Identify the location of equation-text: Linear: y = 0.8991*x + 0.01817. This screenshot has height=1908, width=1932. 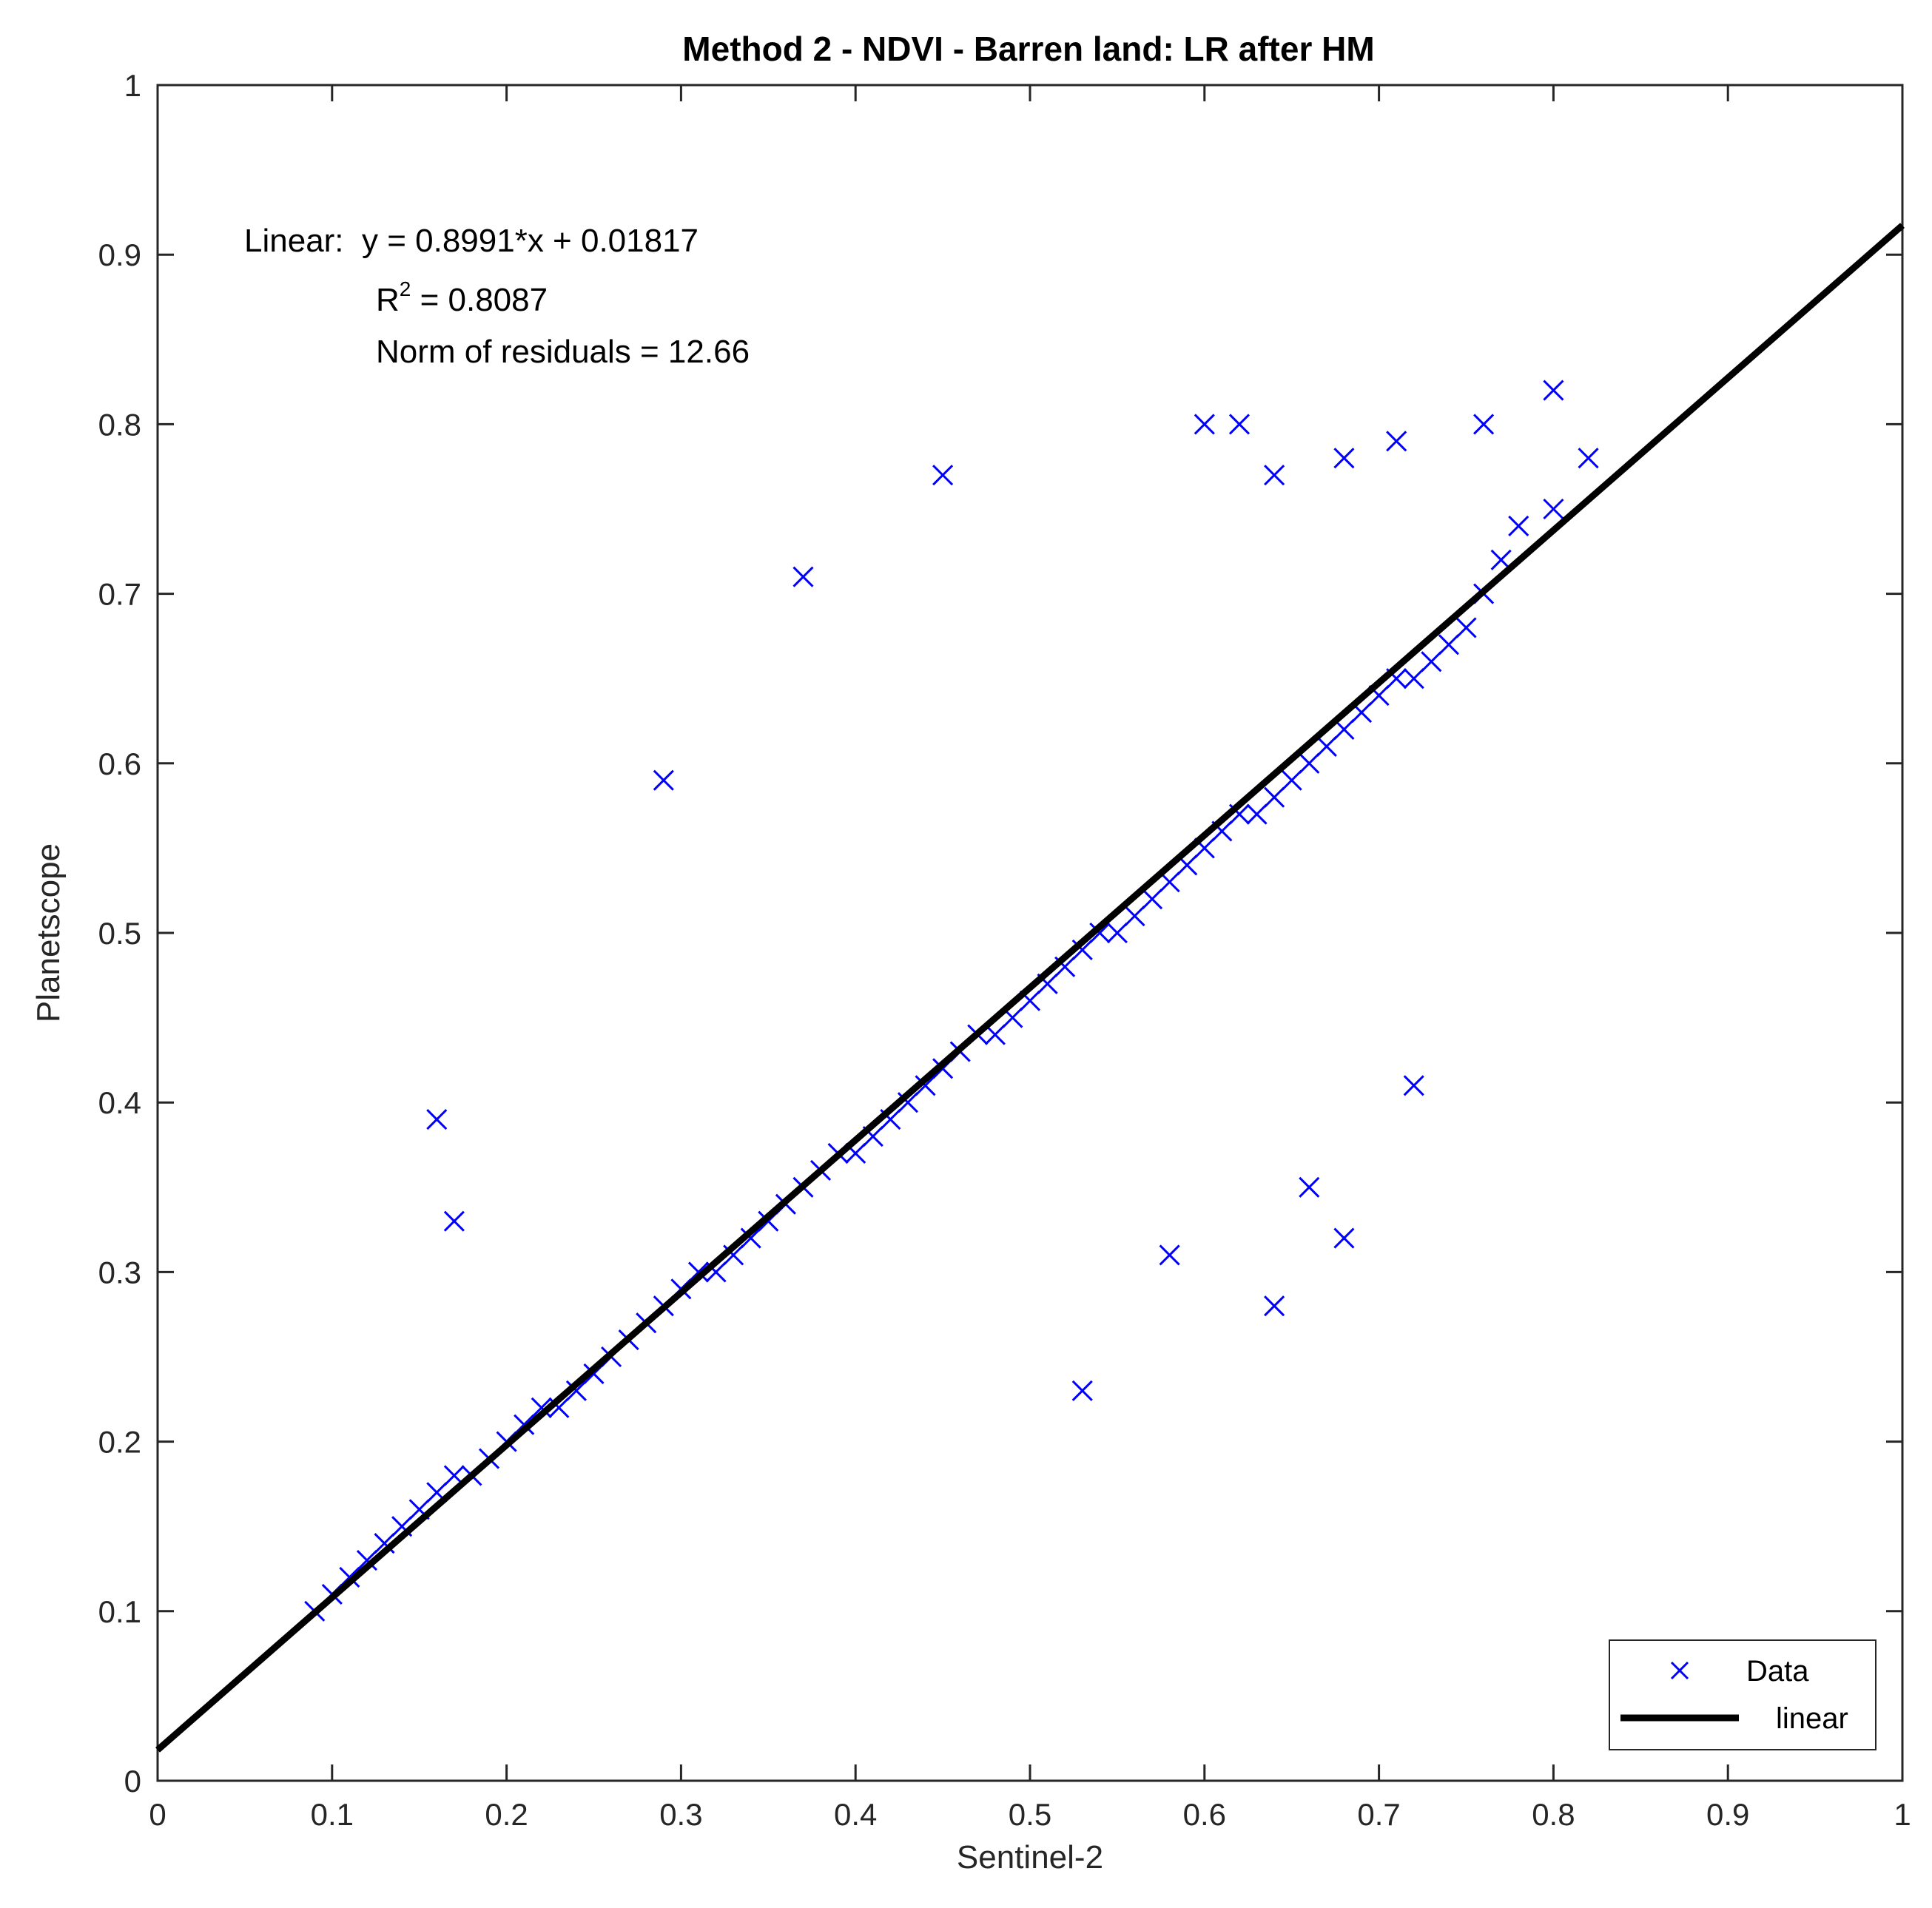
(472, 241).